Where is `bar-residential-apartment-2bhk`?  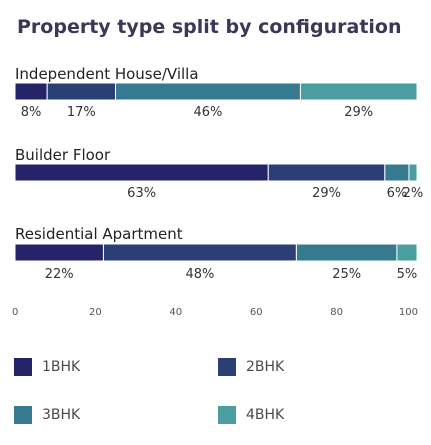 bar-residential-apartment-2bhk is located at coordinates (199, 252).